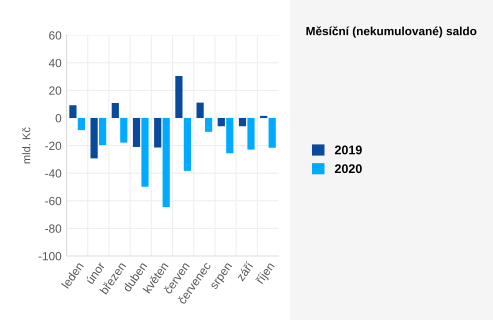 The height and width of the screenshot is (320, 493). I want to click on y-tick-label: 20, so click(55, 90).